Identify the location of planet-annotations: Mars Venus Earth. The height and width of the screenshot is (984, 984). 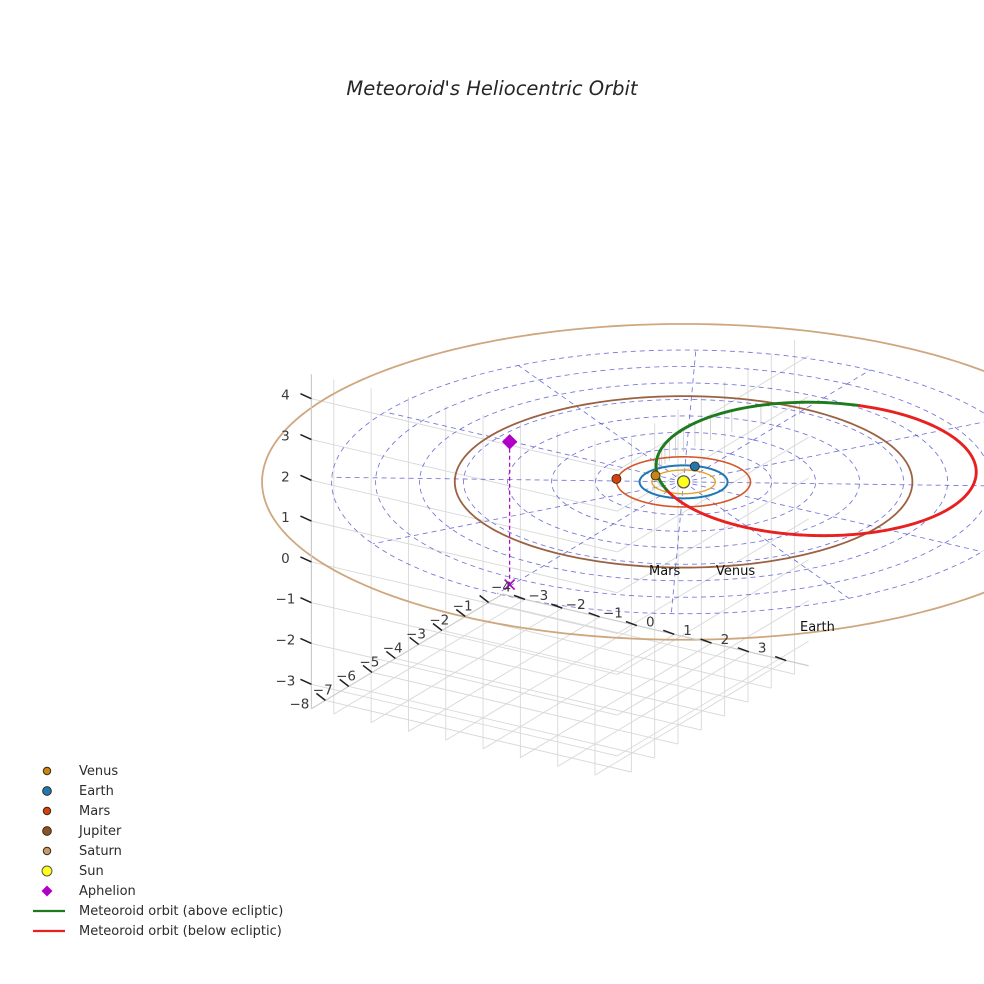
(742, 599).